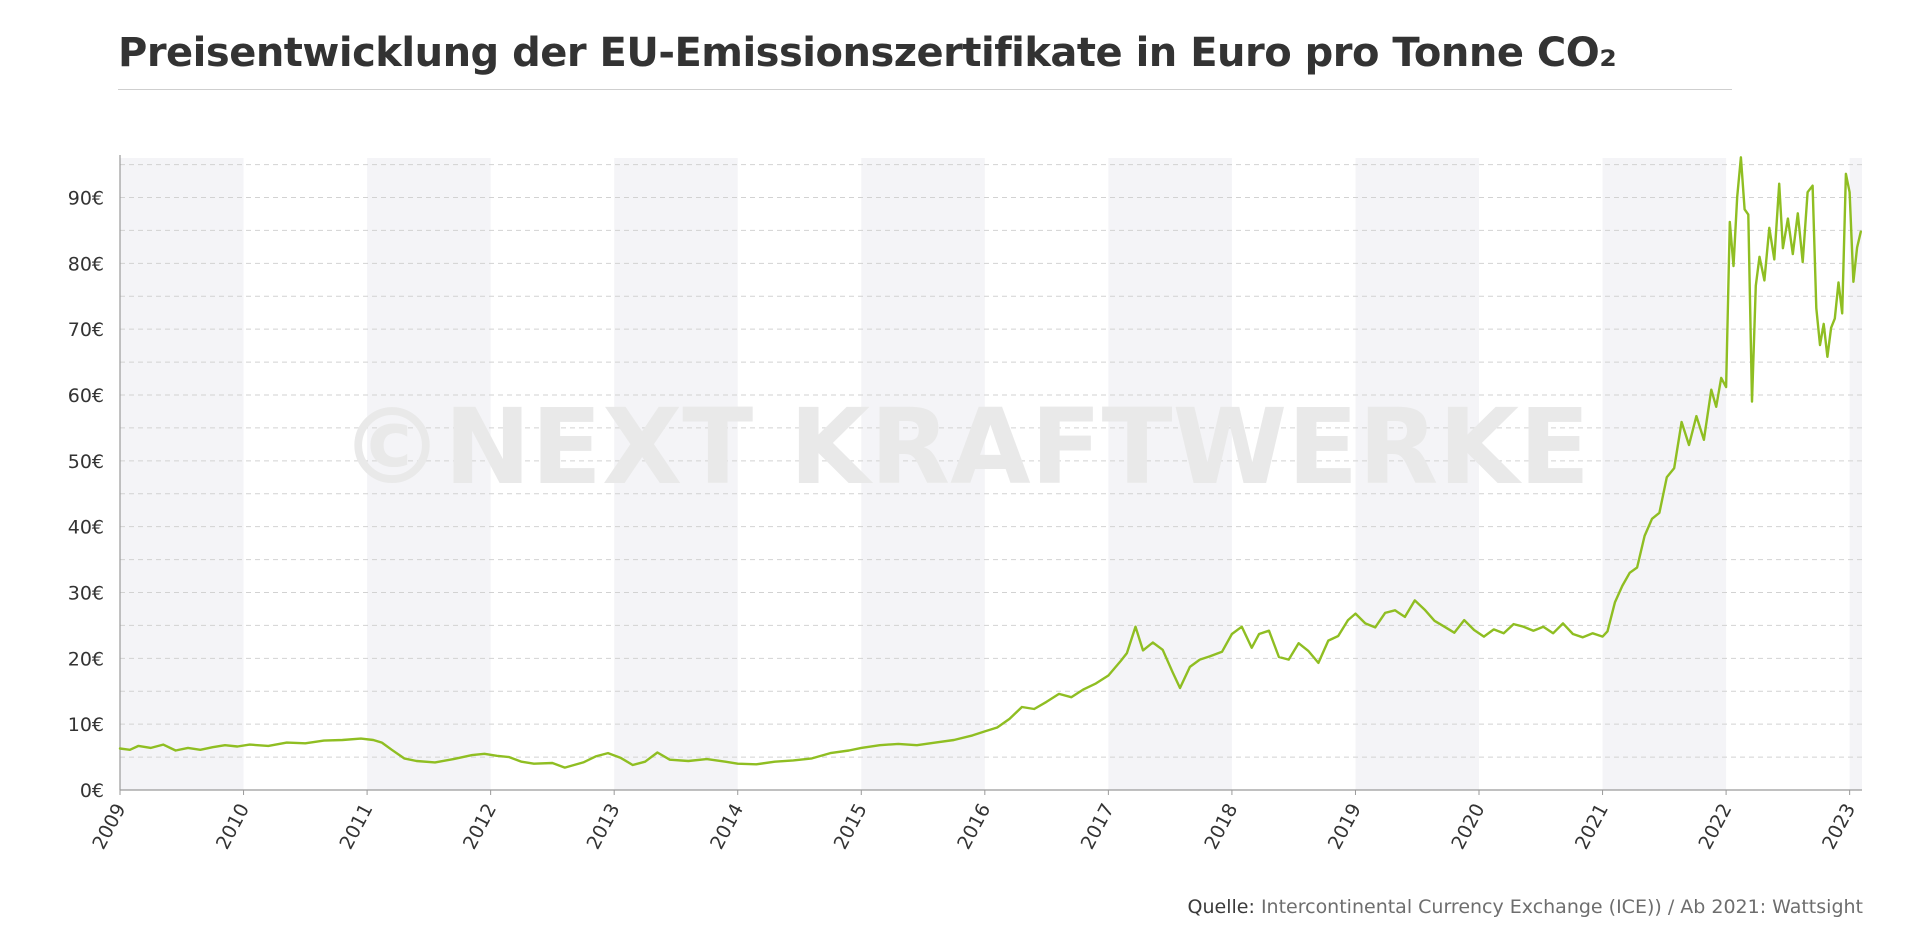 Image resolution: width=1920 pixels, height=938 pixels. I want to click on y-tick-label: 90€, so click(86, 199).